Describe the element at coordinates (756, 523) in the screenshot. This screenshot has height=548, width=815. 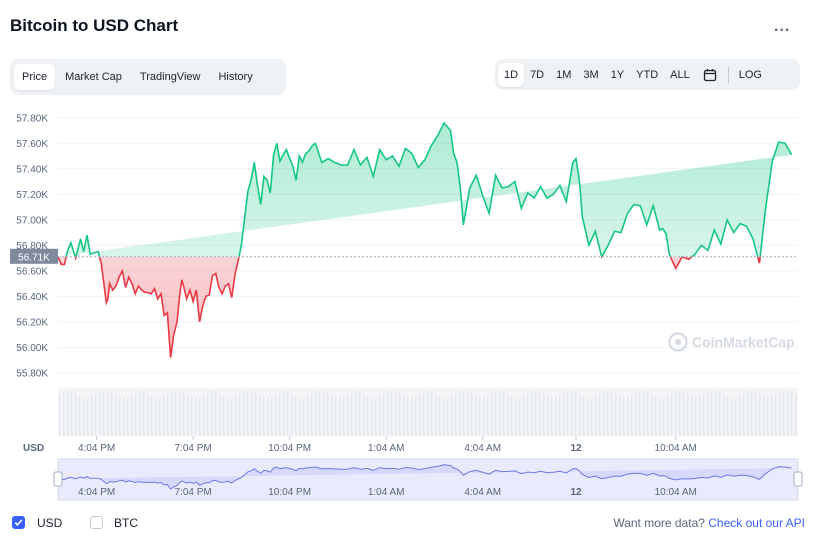
I see `api-link: Check out our API` at that location.